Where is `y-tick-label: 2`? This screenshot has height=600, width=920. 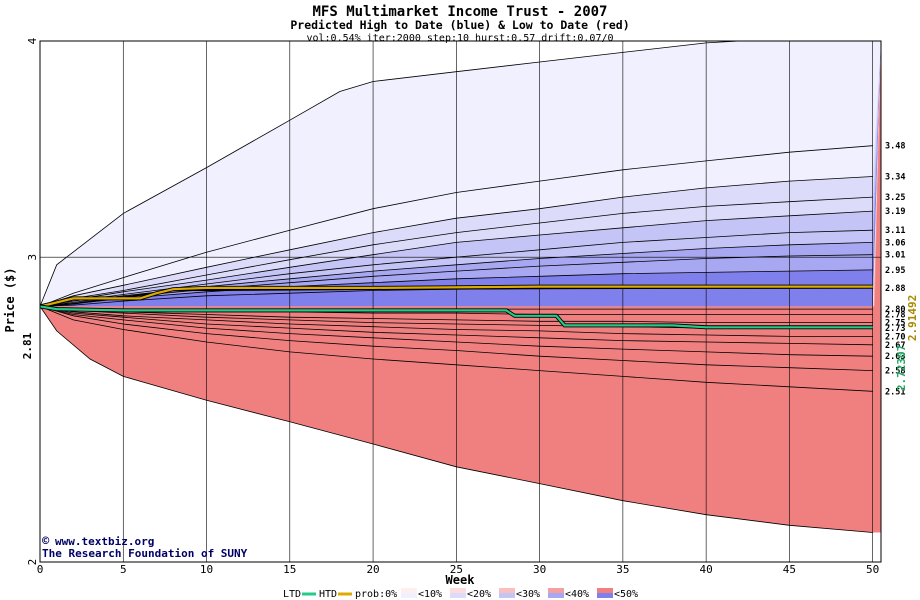
y-tick-label: 2 is located at coordinates (32, 562).